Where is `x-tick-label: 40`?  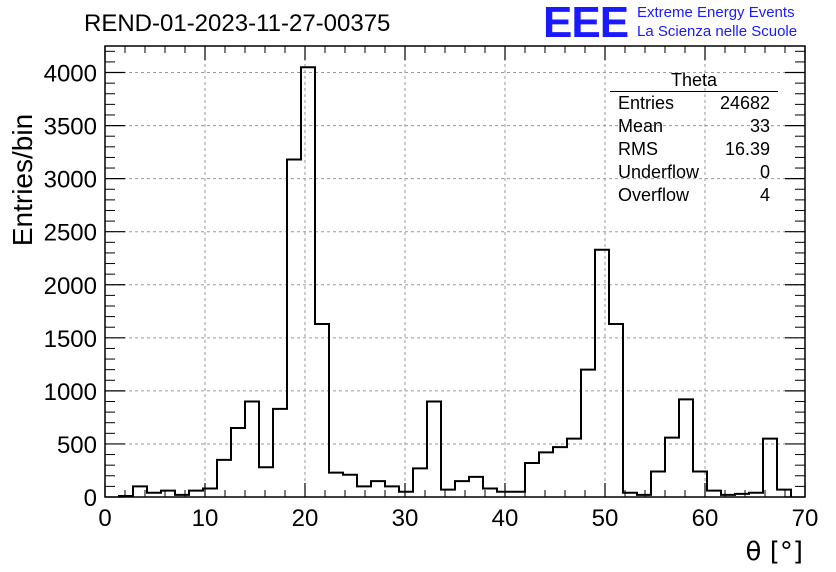 x-tick-label: 40 is located at coordinates (505, 518).